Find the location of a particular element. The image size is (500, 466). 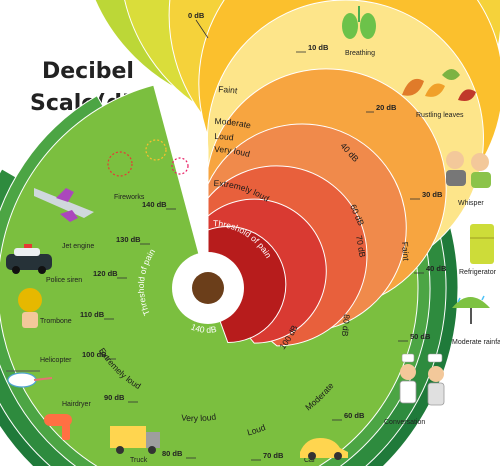

level-0-db: 0 dB is located at coordinates (196, 15).